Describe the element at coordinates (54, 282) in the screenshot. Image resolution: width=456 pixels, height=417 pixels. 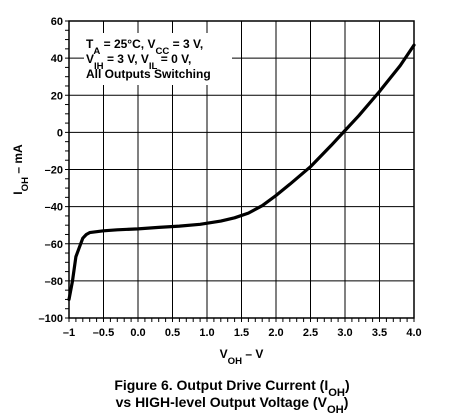
I see `y-tick-label: –80` at that location.